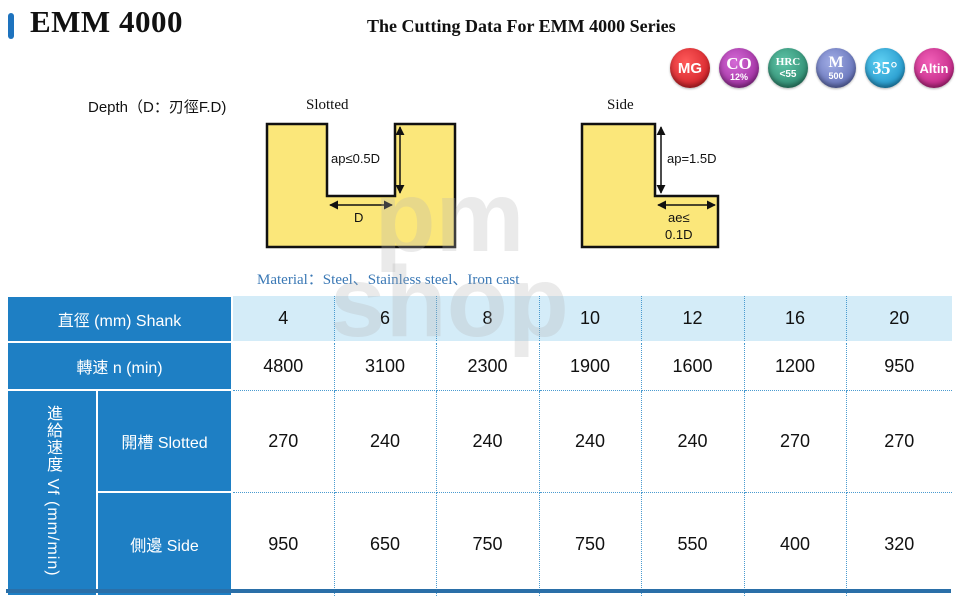  I want to click on shank-cell: 8, so click(488, 319).